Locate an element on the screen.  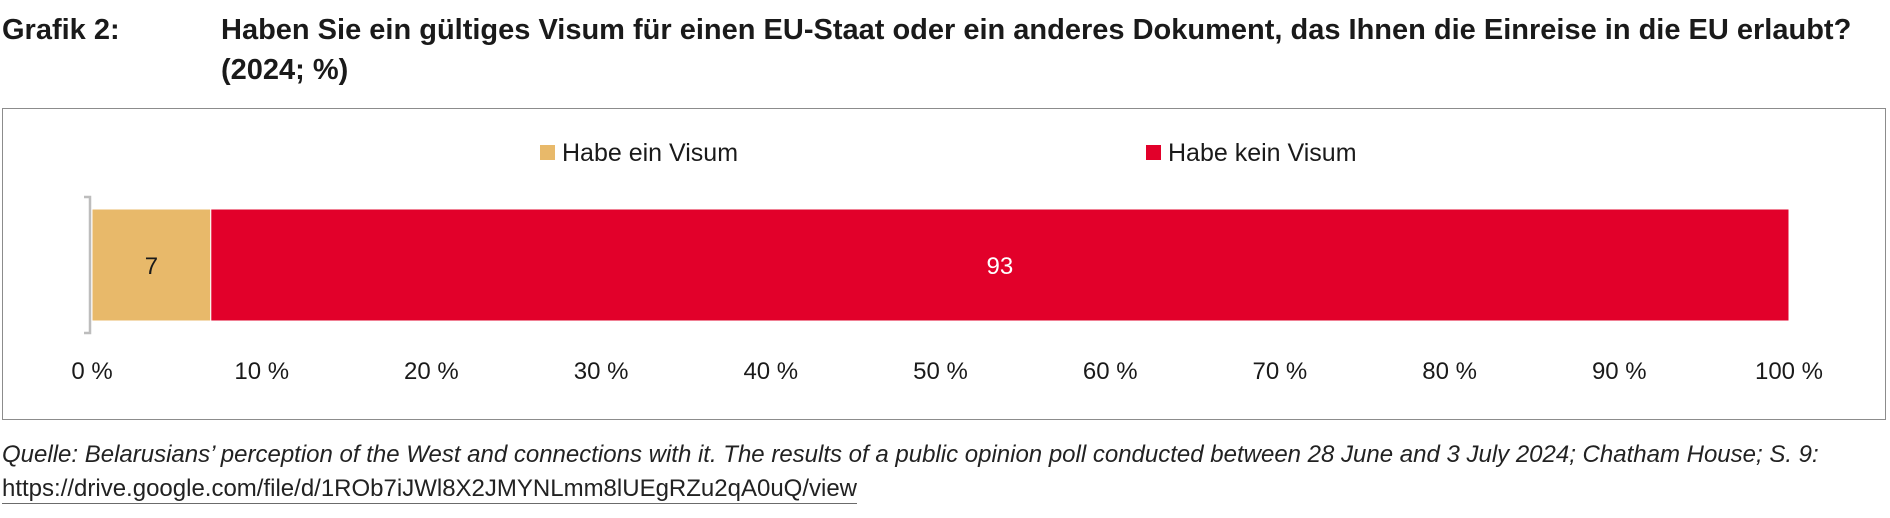
x-tick-label: 60 % is located at coordinates (1110, 371).